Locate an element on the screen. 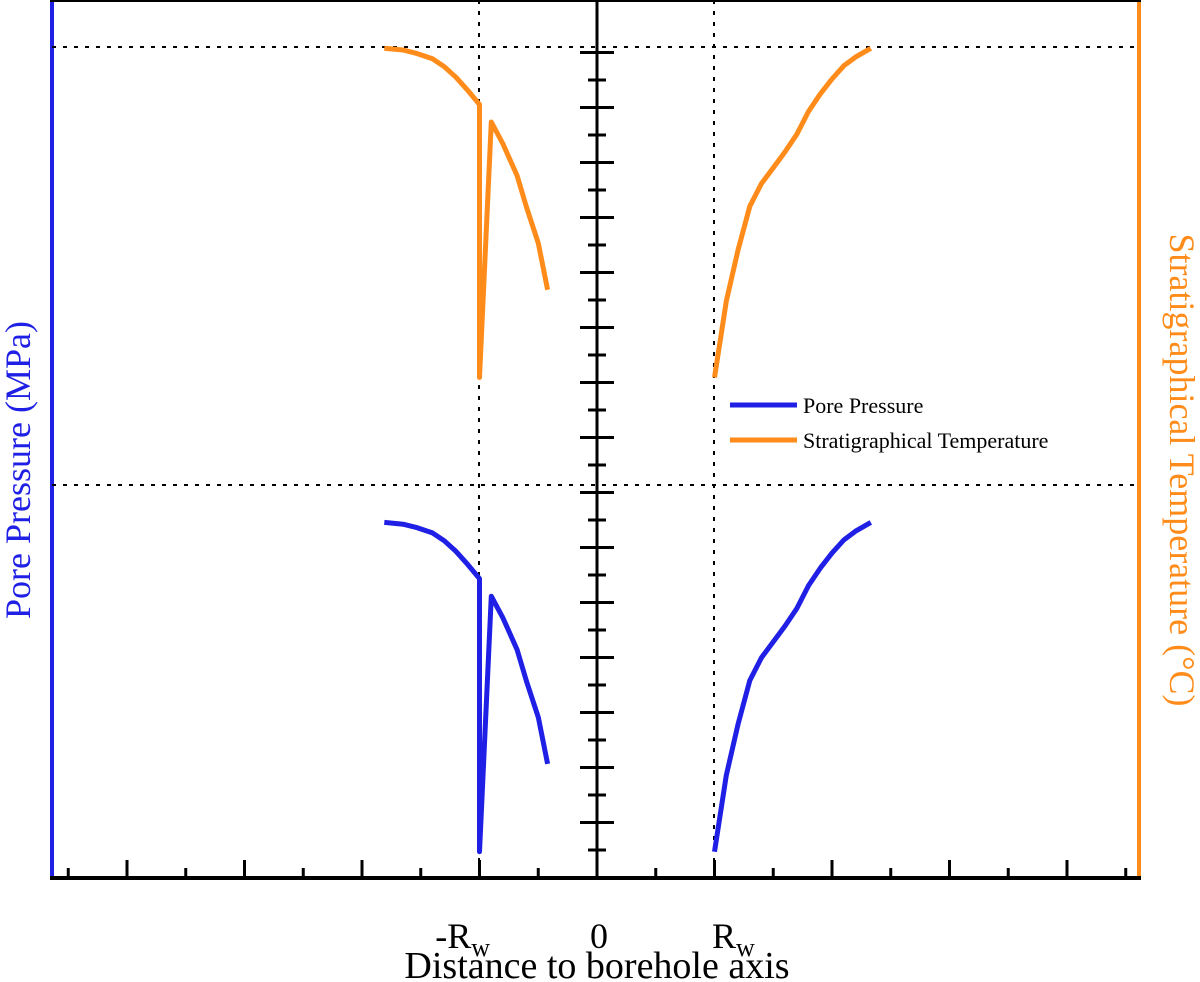 This screenshot has height=982, width=1200. legend-label-pore-pressure: Pore Pressure is located at coordinates (863, 405).